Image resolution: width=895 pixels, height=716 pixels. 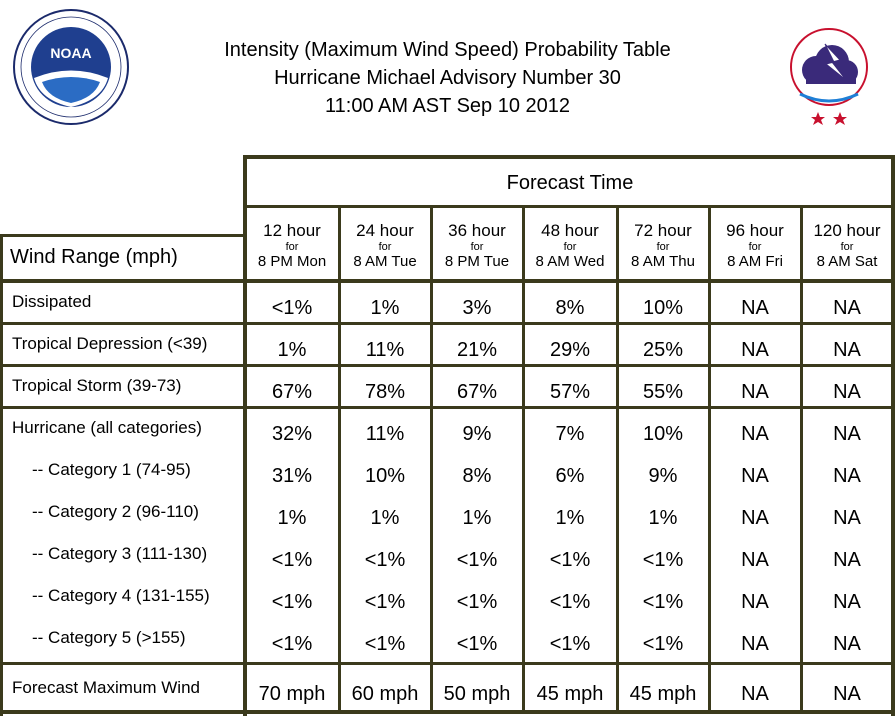 What do you see at coordinates (477, 230) in the screenshot?
I see `column-hours: 36 hour` at bounding box center [477, 230].